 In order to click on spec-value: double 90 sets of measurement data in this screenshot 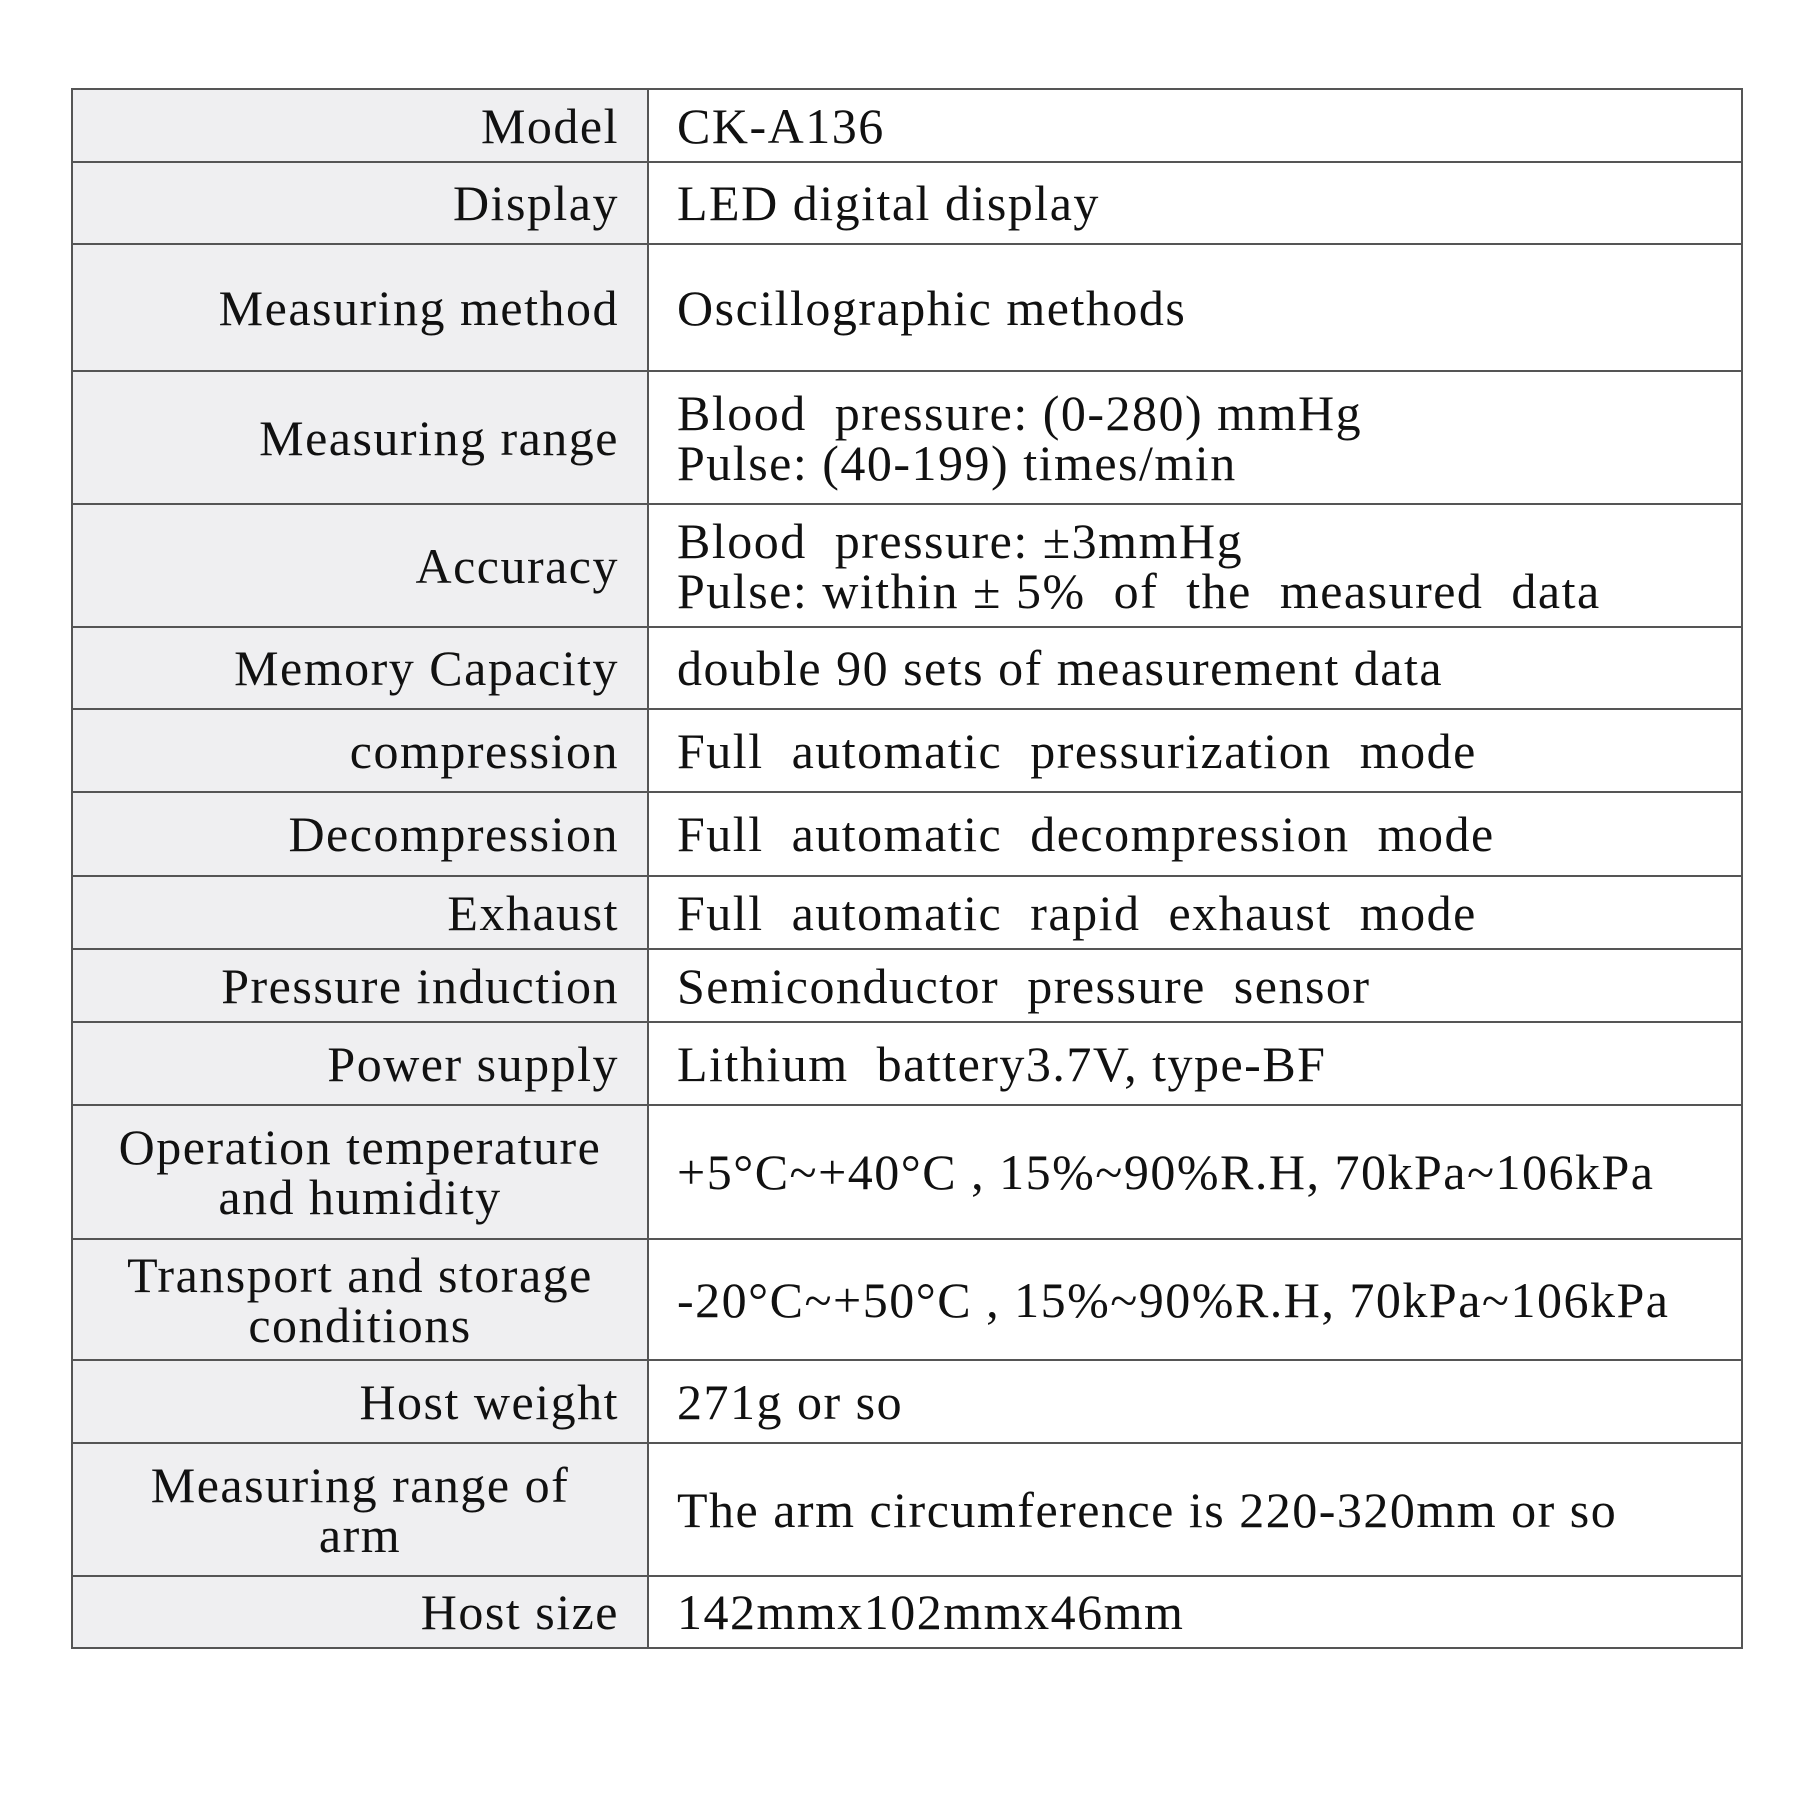, I will do `click(1195, 668)`.